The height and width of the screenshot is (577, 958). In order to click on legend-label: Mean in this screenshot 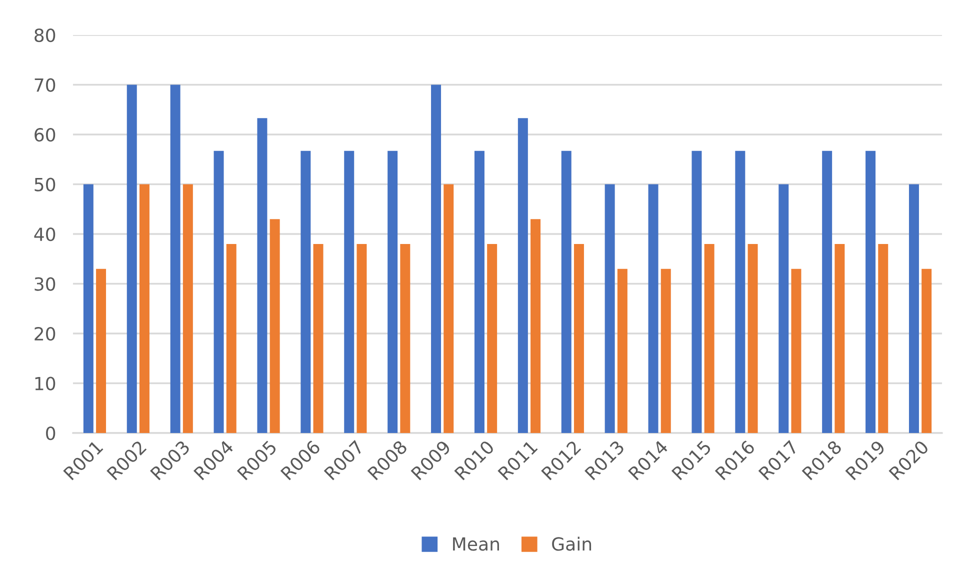, I will do `click(476, 544)`.